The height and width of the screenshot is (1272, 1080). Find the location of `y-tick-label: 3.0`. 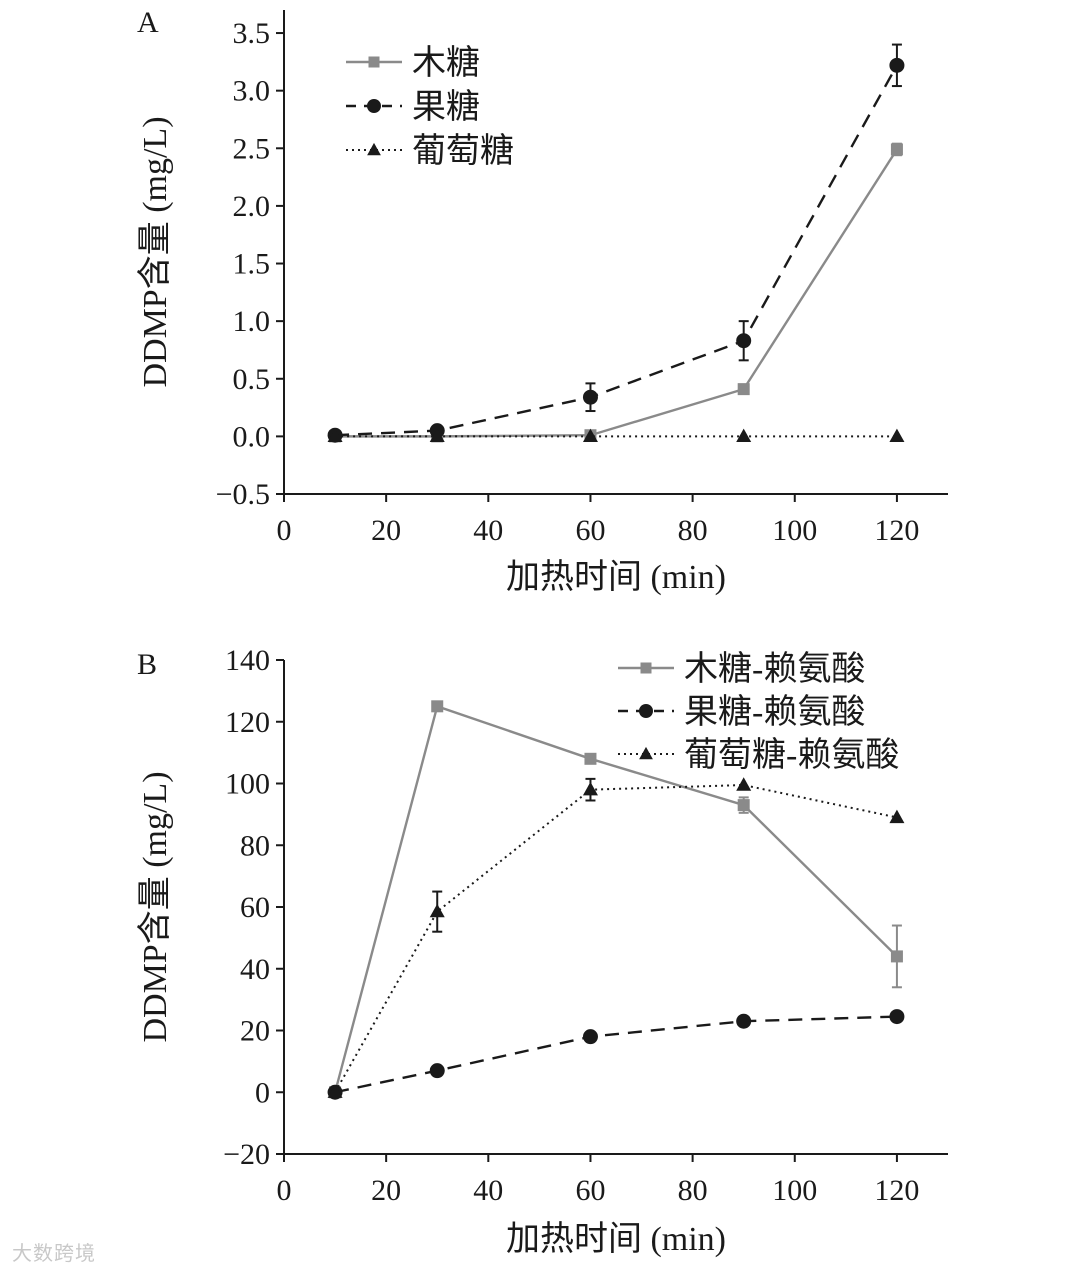

y-tick-label: 3.0 is located at coordinates (252, 91).